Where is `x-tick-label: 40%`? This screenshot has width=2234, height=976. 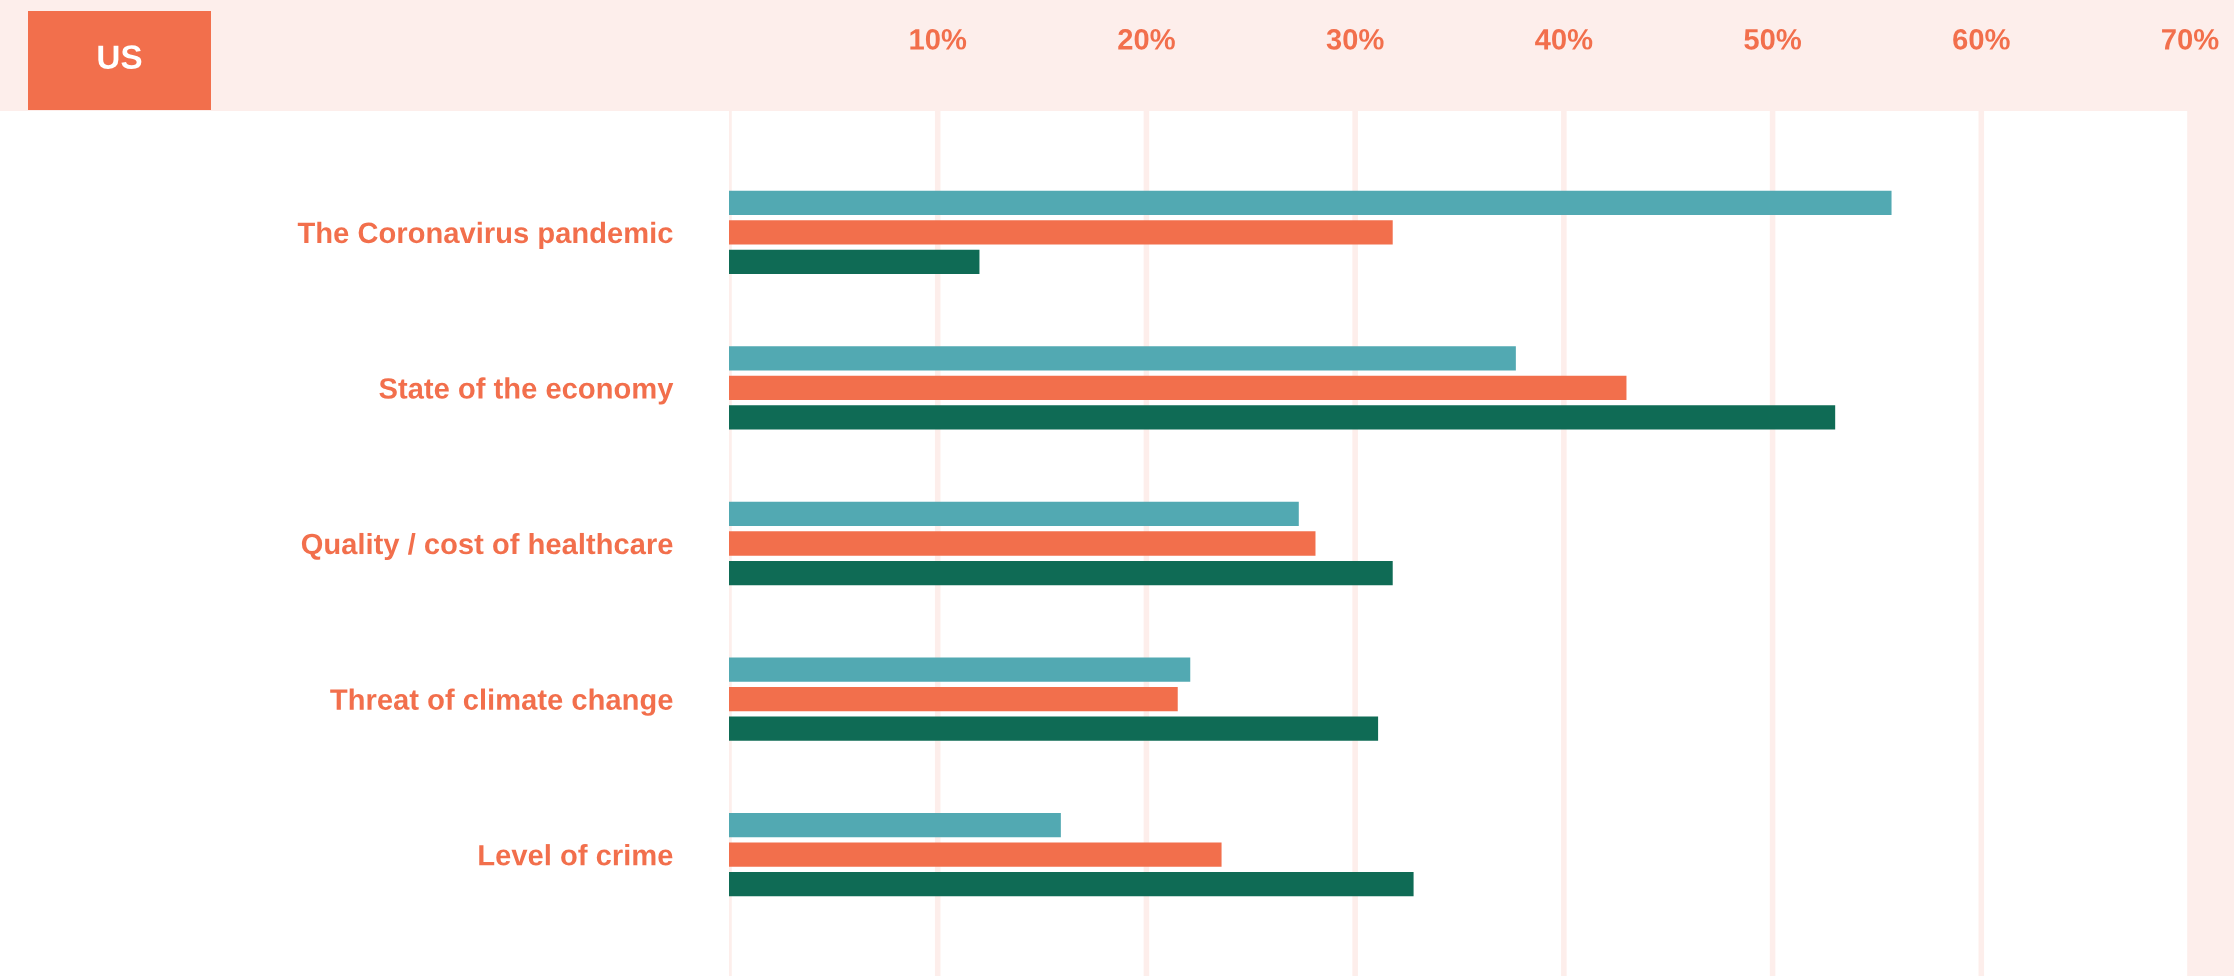
x-tick-label: 40% is located at coordinates (1564, 39).